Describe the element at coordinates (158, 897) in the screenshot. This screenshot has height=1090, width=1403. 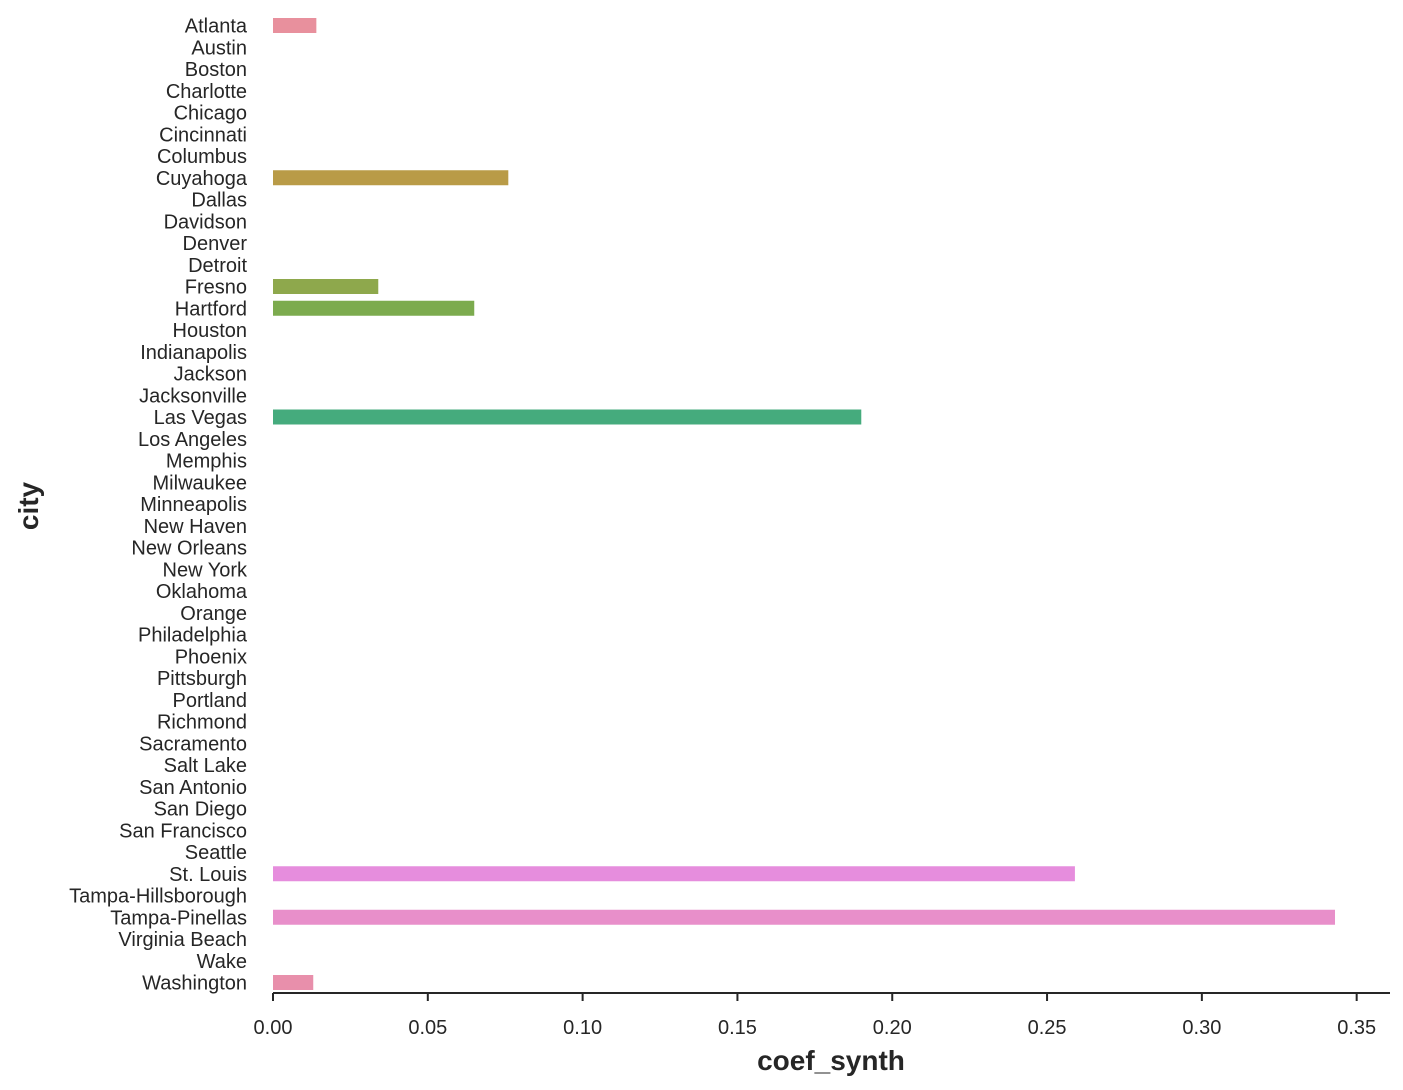
I see `y-tick-label: Tampa-Hillsborough` at that location.